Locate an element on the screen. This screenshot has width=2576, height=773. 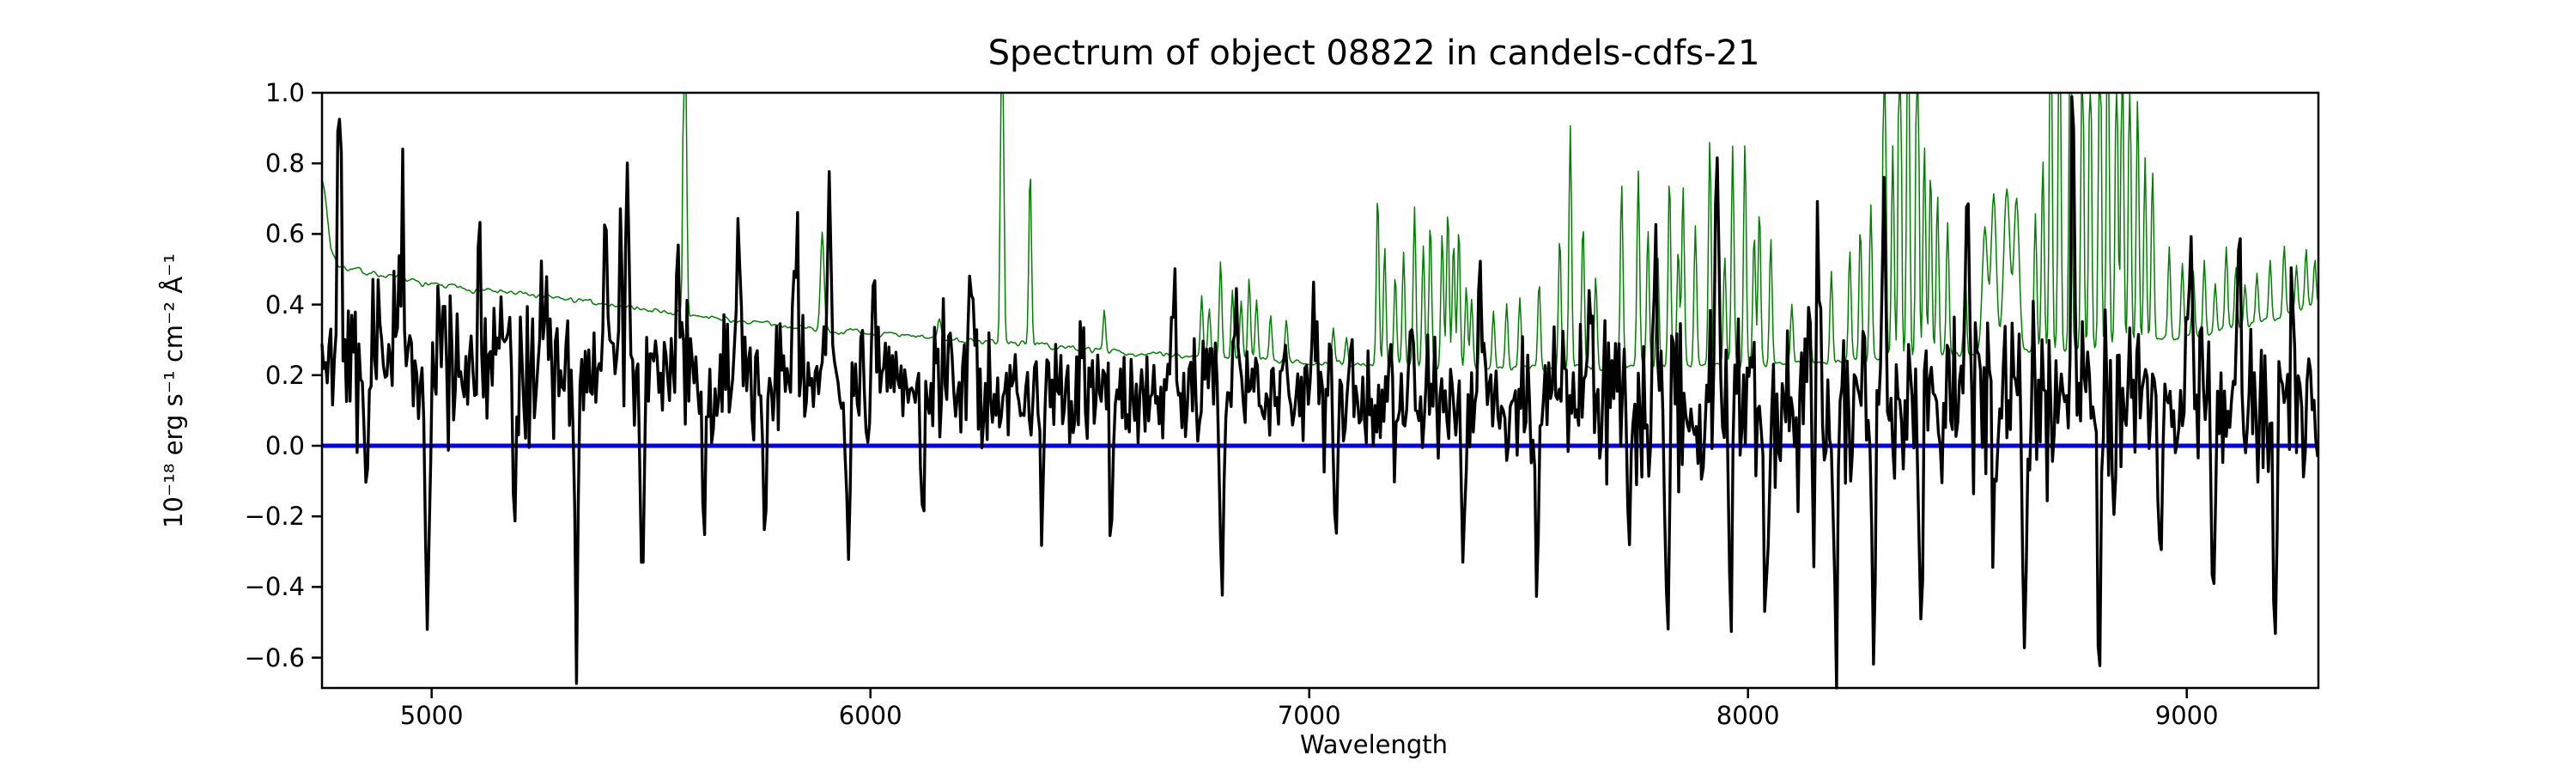
y-tick-label: 0.4 is located at coordinates (284, 304).